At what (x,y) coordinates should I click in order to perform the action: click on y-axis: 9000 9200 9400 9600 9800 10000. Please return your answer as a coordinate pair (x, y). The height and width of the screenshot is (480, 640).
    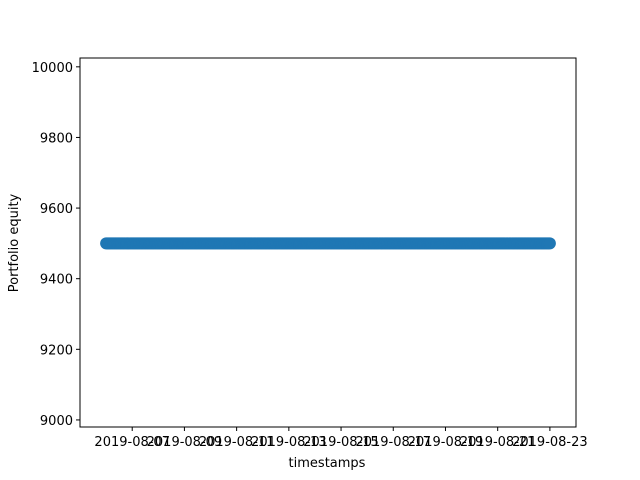
    Looking at the image, I should click on (56, 245).